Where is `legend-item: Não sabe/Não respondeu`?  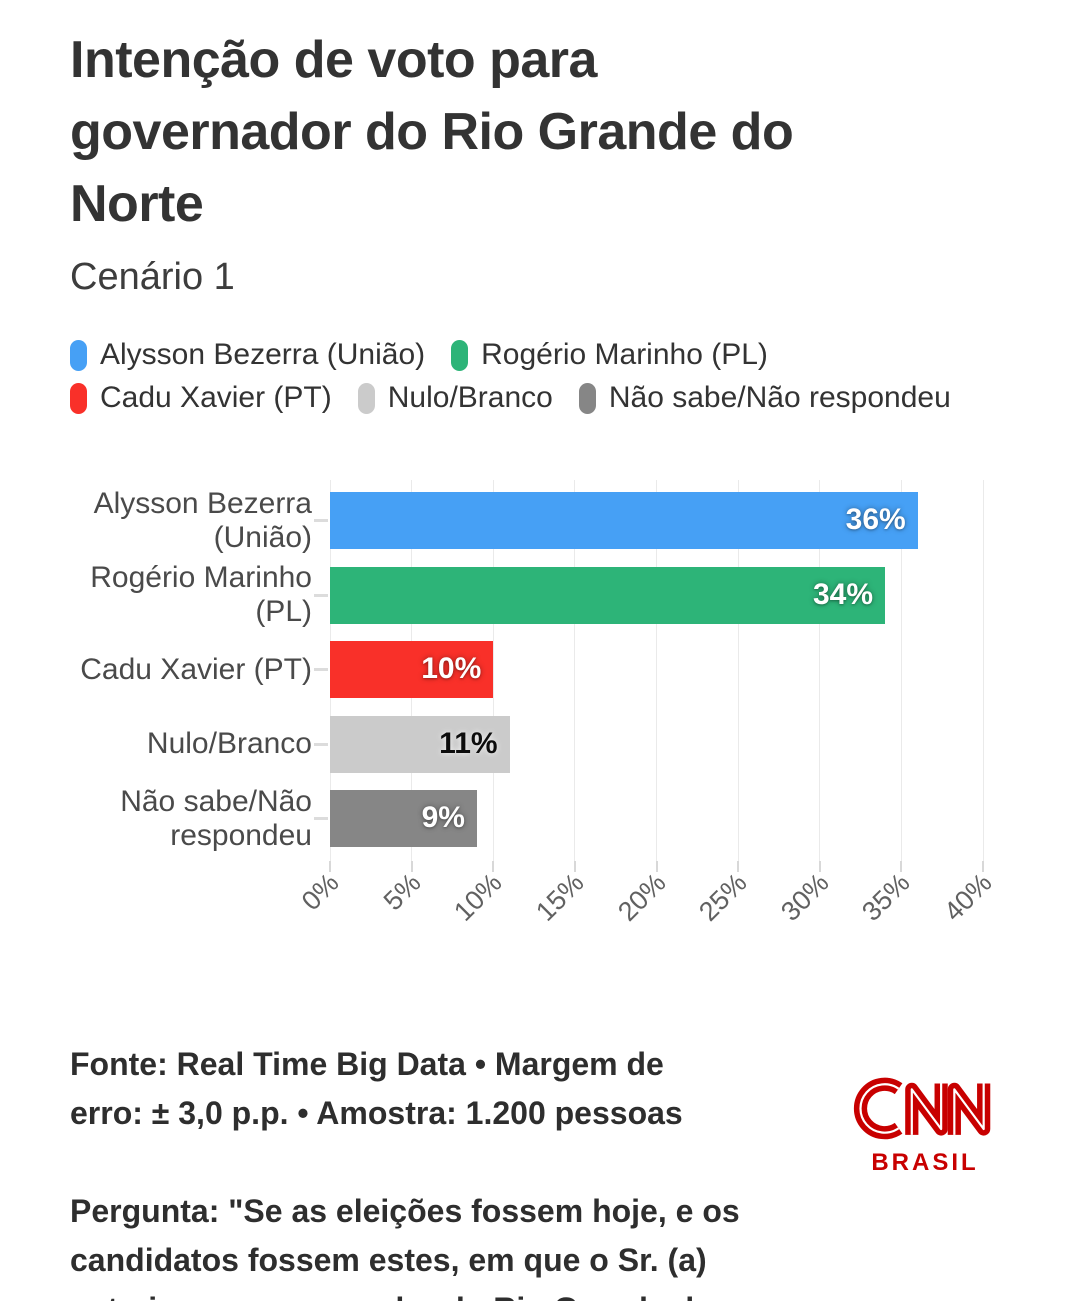
legend-item: Não sabe/Não respondeu is located at coordinates (764, 398).